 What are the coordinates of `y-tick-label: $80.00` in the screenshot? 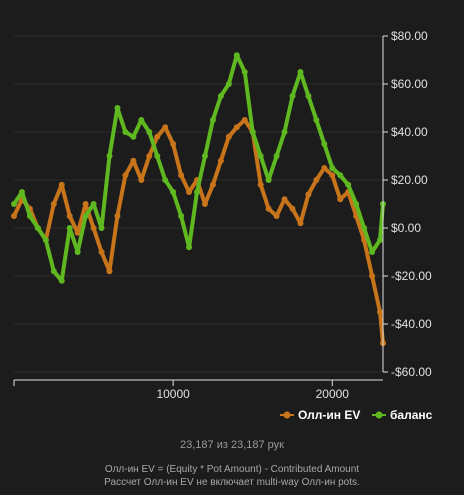 It's located at (409, 36).